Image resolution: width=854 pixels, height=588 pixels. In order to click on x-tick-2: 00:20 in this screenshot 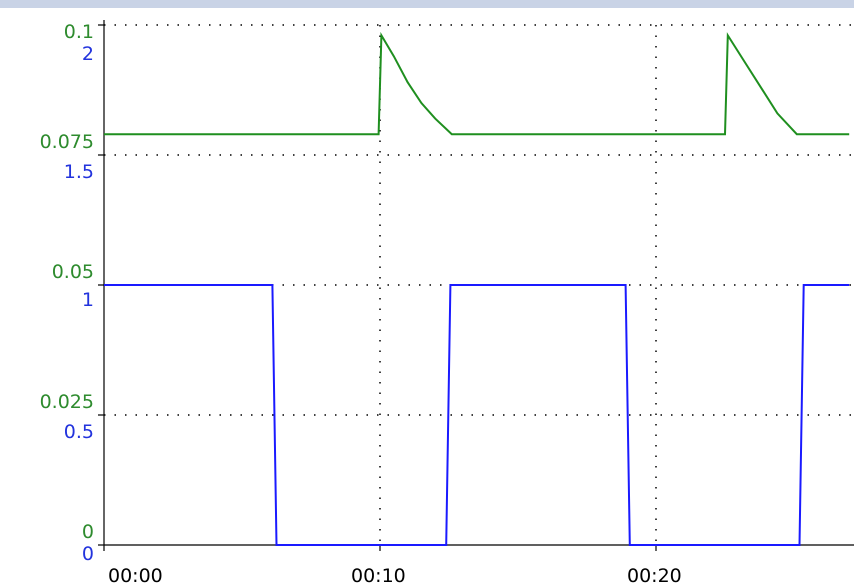, I will do `click(654, 576)`.